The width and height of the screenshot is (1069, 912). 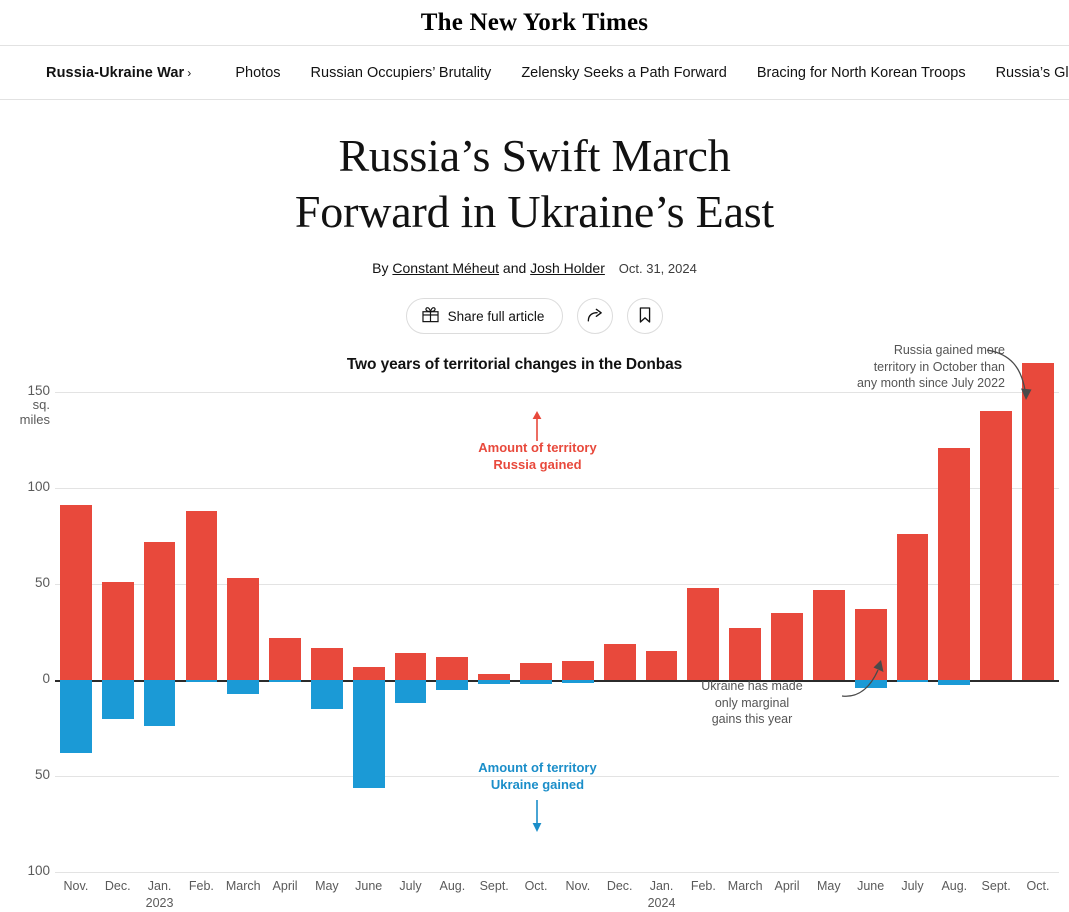 I want to click on chart-x-tick: Feb., so click(x=201, y=895).